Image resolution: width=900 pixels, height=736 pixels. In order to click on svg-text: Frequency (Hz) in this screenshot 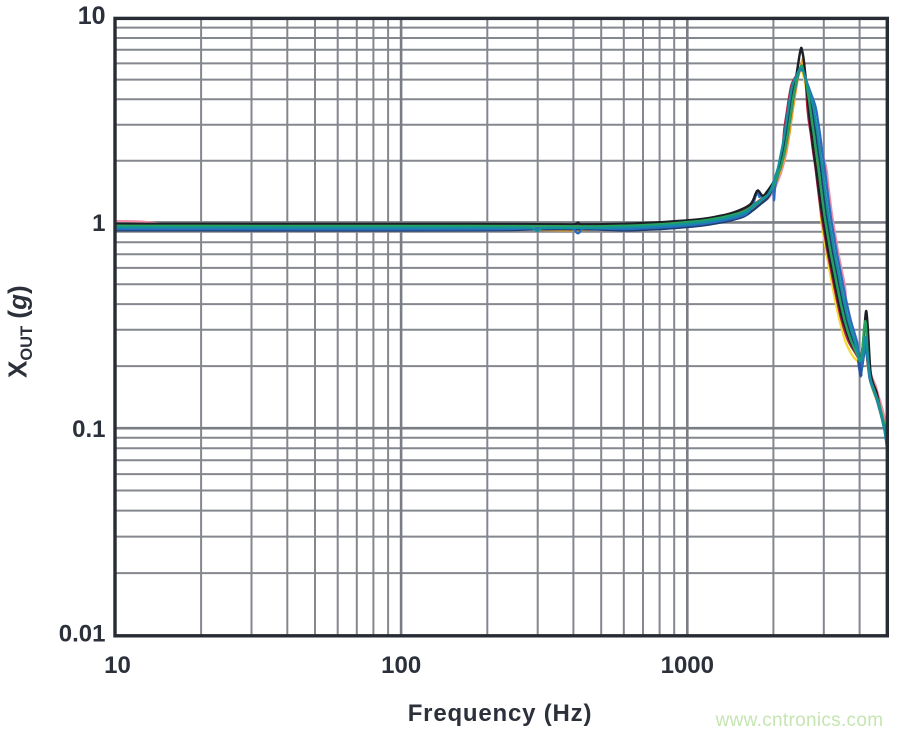, I will do `click(500, 713)`.